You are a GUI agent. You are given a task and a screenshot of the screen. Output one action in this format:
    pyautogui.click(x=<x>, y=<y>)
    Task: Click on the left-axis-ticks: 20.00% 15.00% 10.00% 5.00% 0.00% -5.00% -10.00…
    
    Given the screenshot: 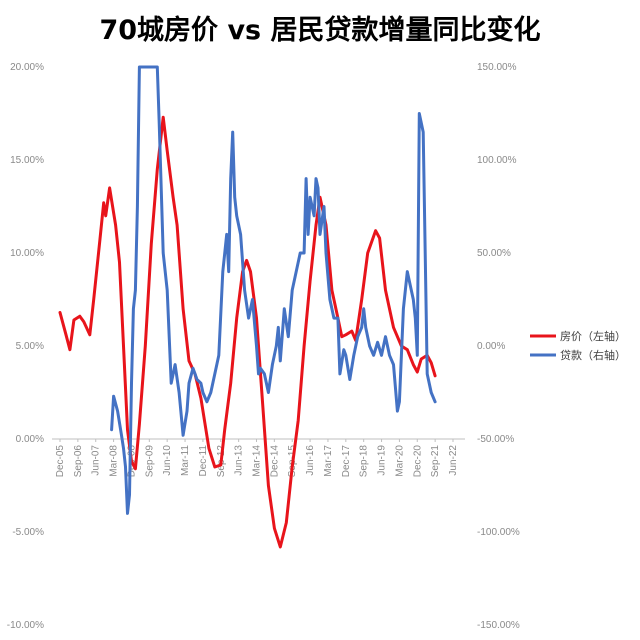 What is the action you would take?
    pyautogui.click(x=25, y=346)
    